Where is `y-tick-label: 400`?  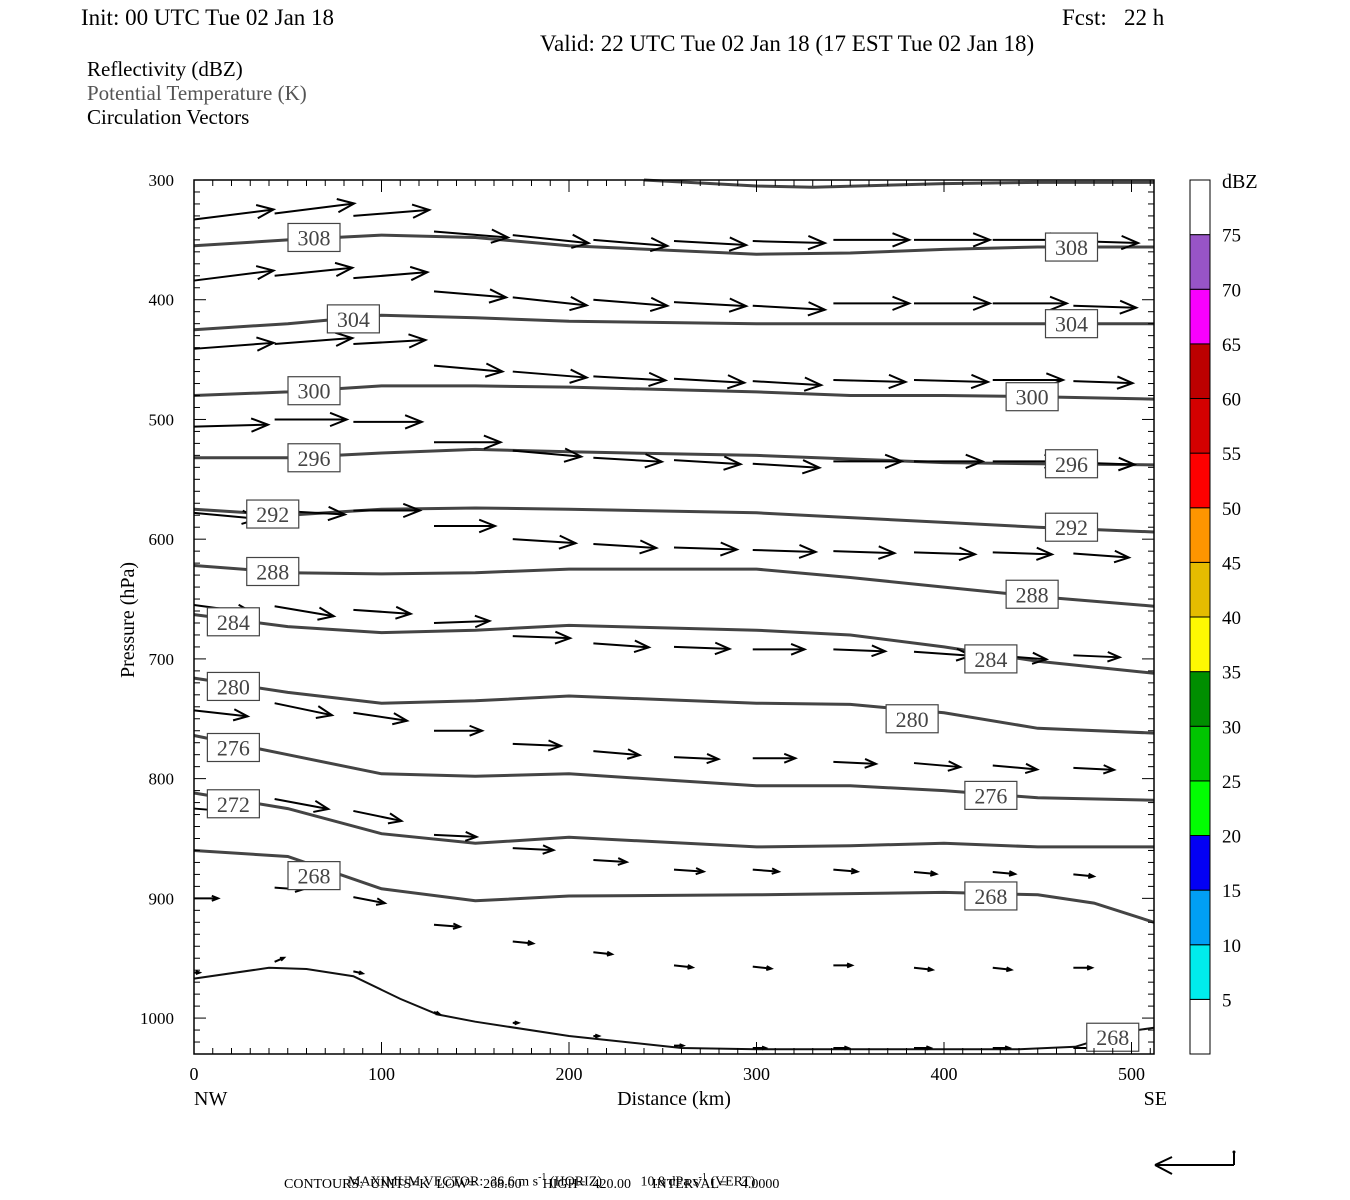
y-tick-label: 400 is located at coordinates (162, 300).